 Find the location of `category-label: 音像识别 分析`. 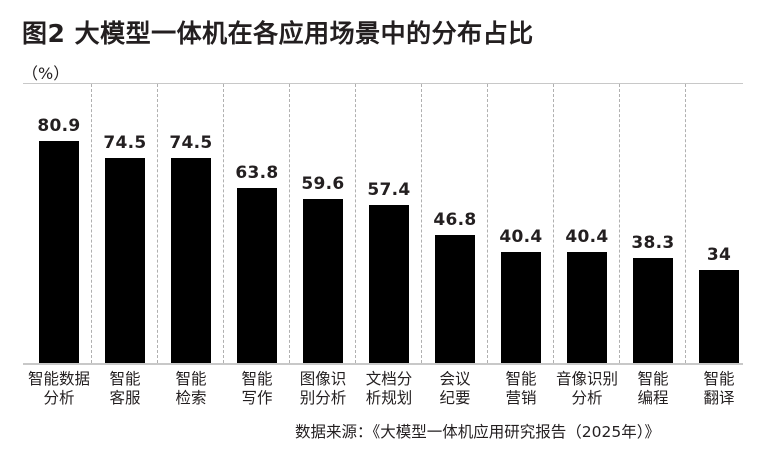

category-label: 音像识别 分析 is located at coordinates (587, 389).